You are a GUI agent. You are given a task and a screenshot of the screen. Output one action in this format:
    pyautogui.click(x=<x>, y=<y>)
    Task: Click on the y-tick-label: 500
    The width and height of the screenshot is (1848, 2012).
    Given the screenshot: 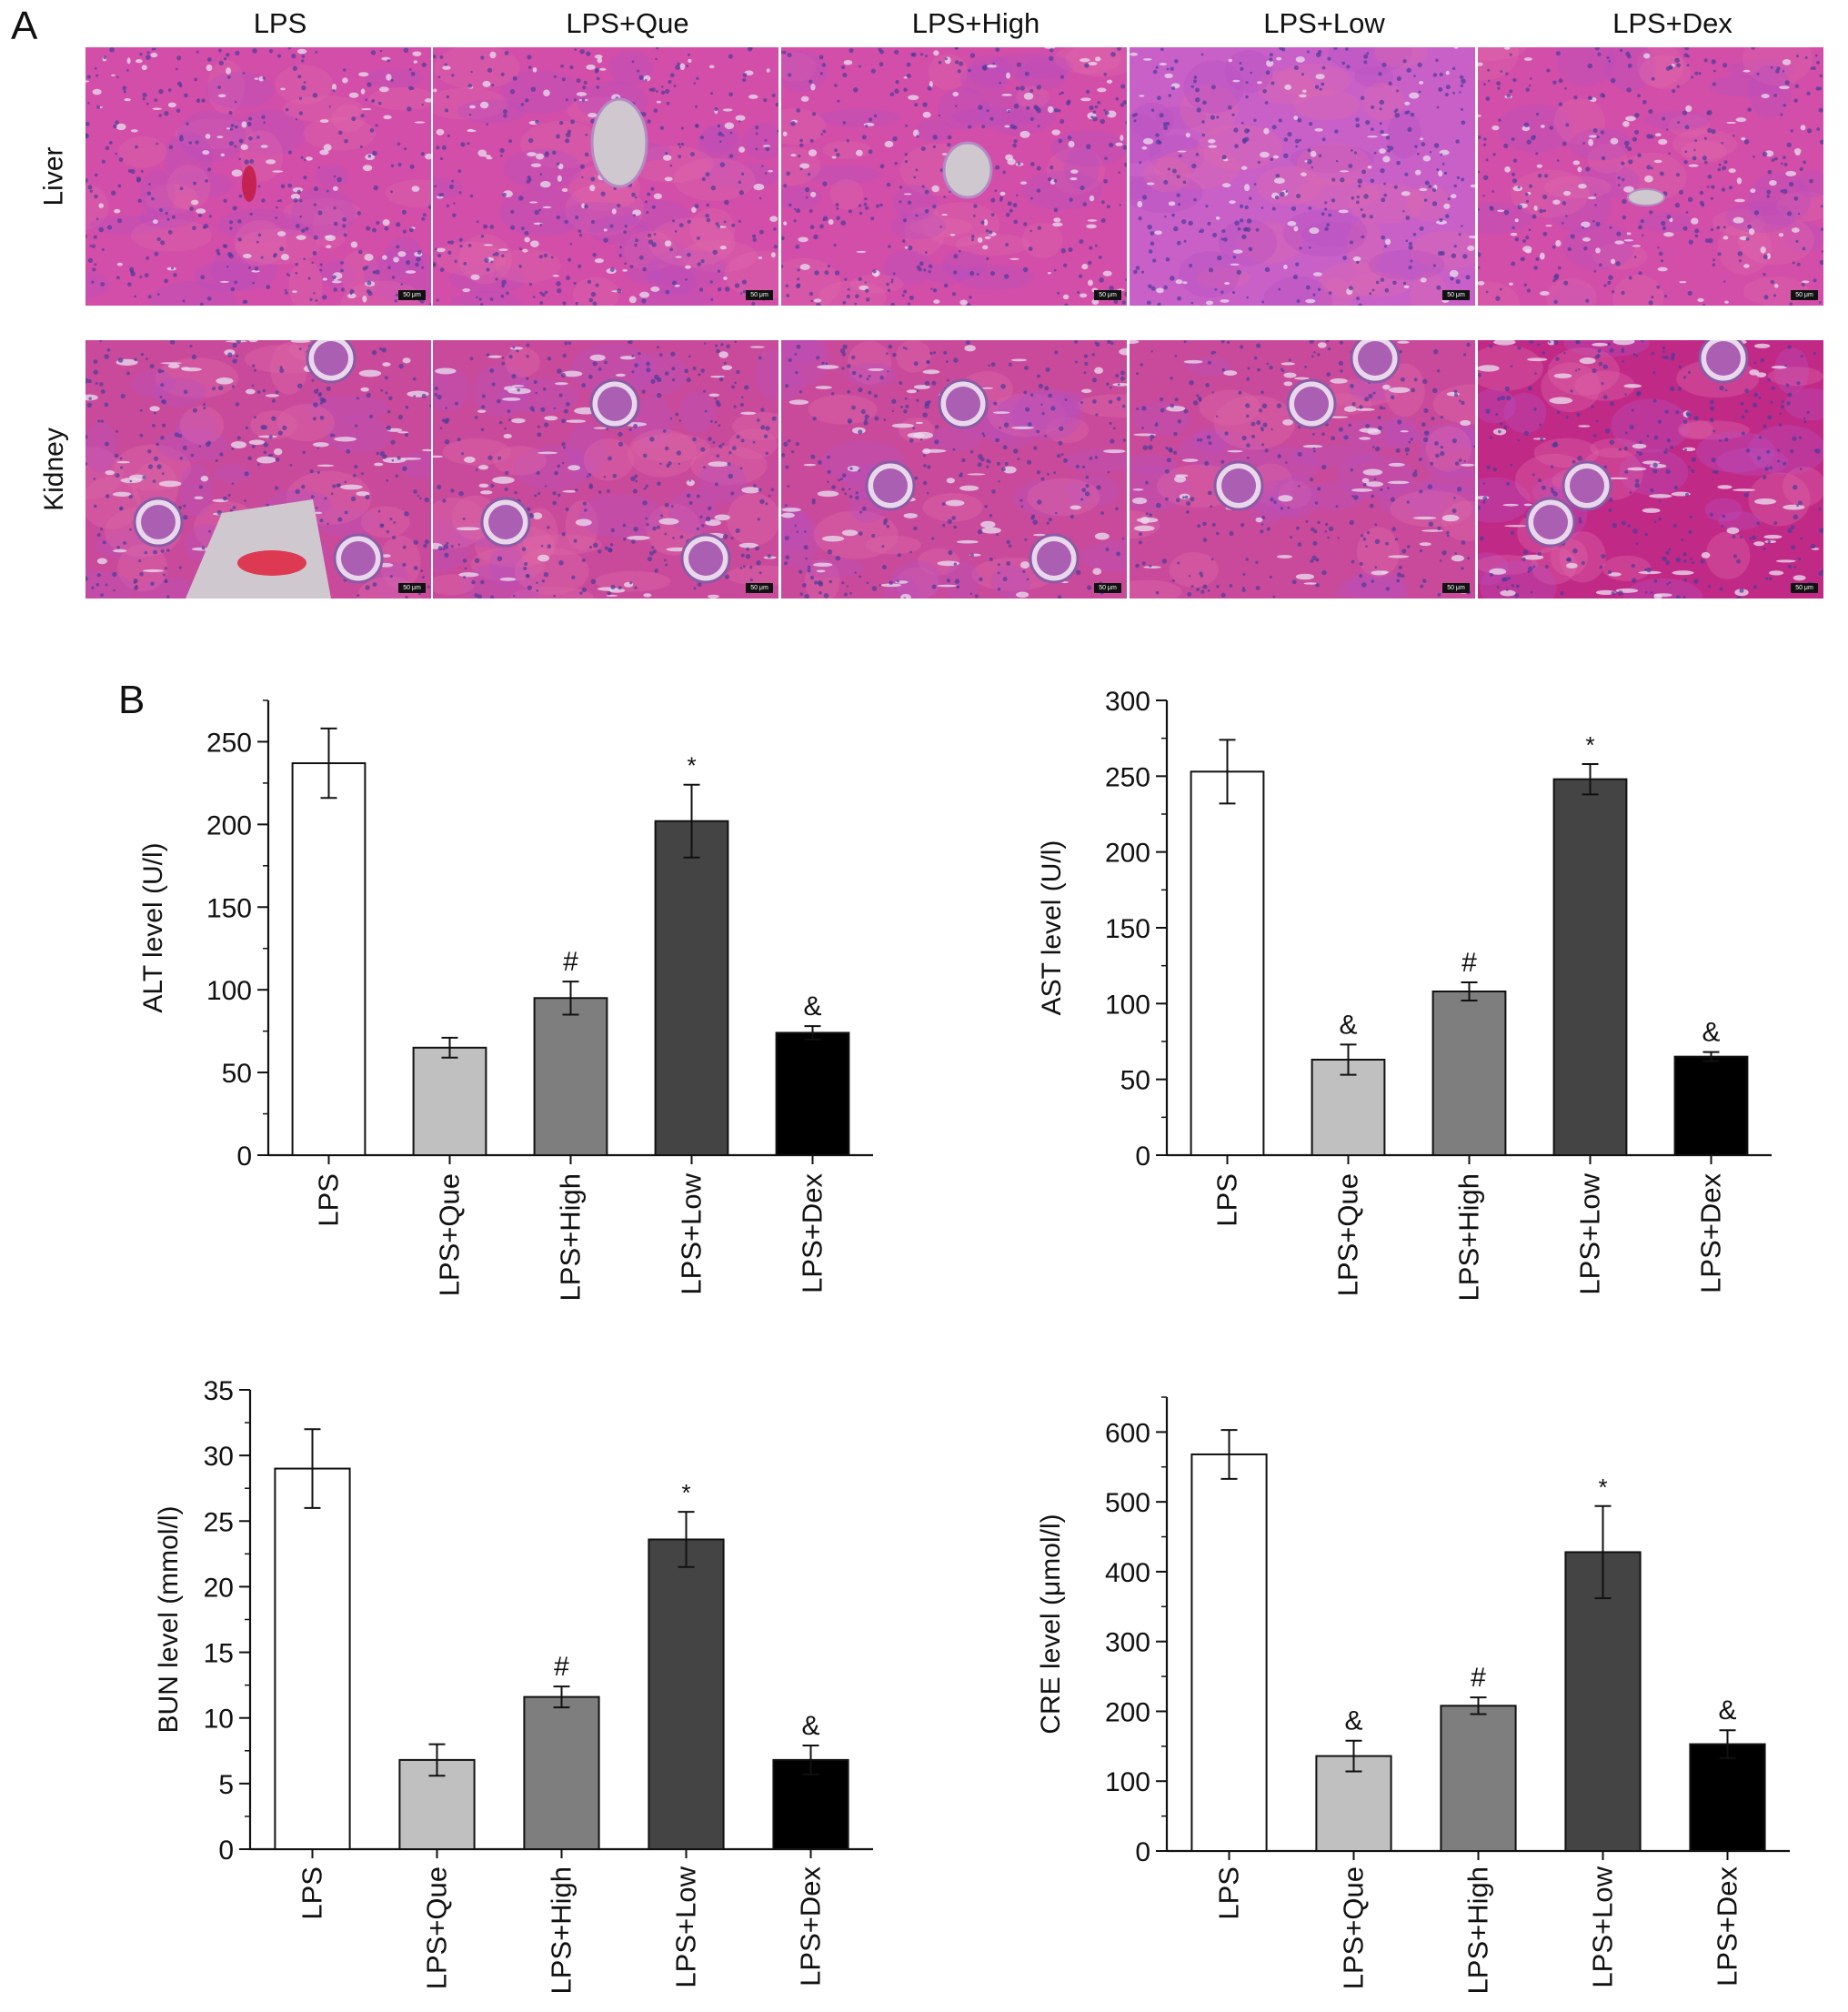 What is the action you would take?
    pyautogui.click(x=1127, y=1503)
    